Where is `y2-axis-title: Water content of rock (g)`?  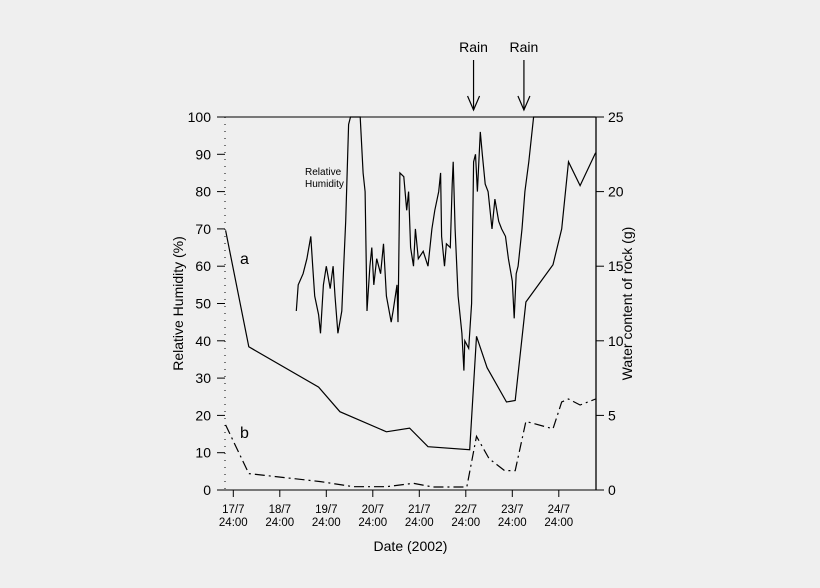
y2-axis-title: Water content of rock (g) is located at coordinates (627, 304).